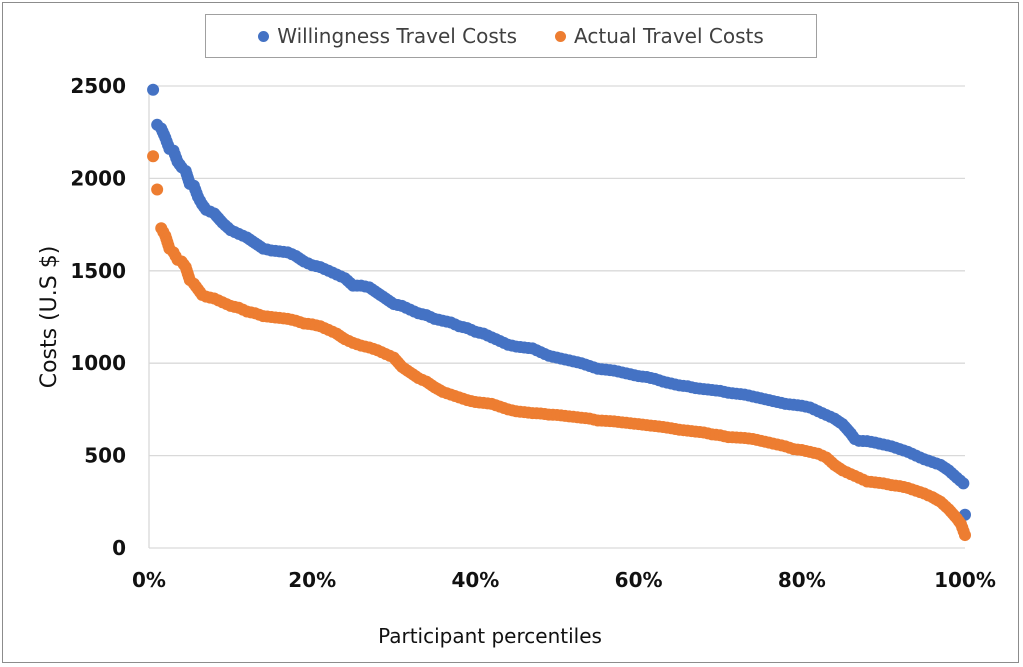  I want to click on y-axis-title: Costs (U.S $), so click(49, 317).